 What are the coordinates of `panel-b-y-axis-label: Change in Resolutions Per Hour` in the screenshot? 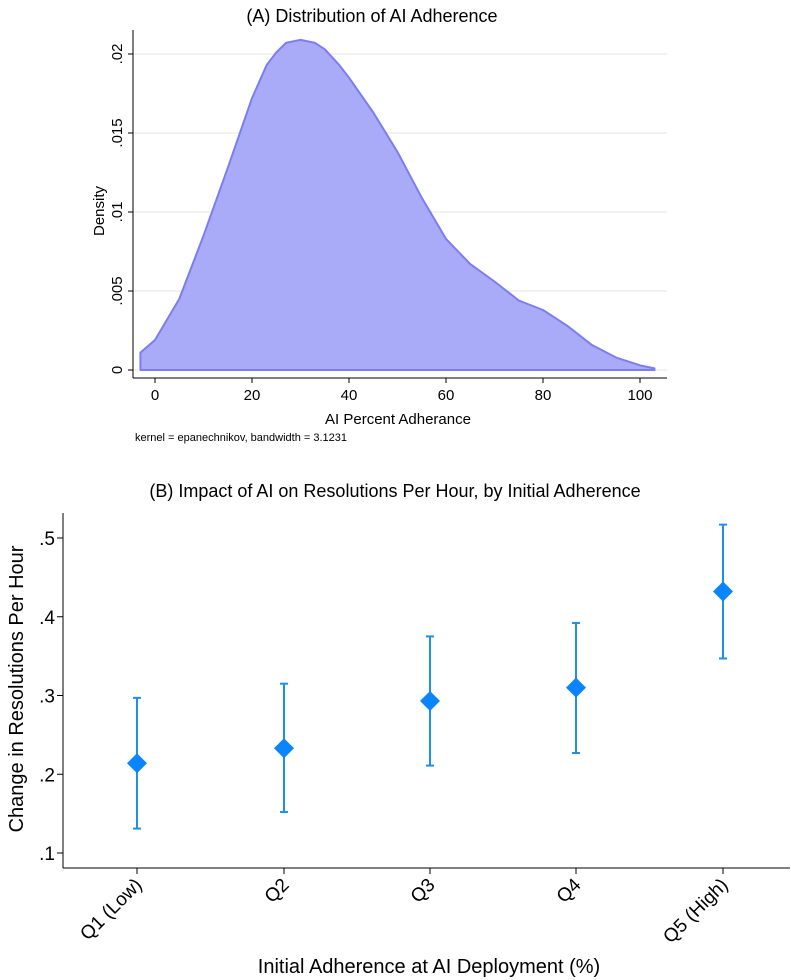 It's located at (17, 688).